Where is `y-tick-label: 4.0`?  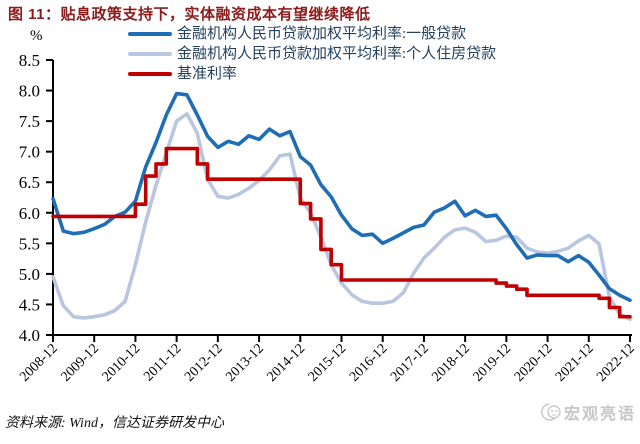 y-tick-label: 4.0 is located at coordinates (29, 335).